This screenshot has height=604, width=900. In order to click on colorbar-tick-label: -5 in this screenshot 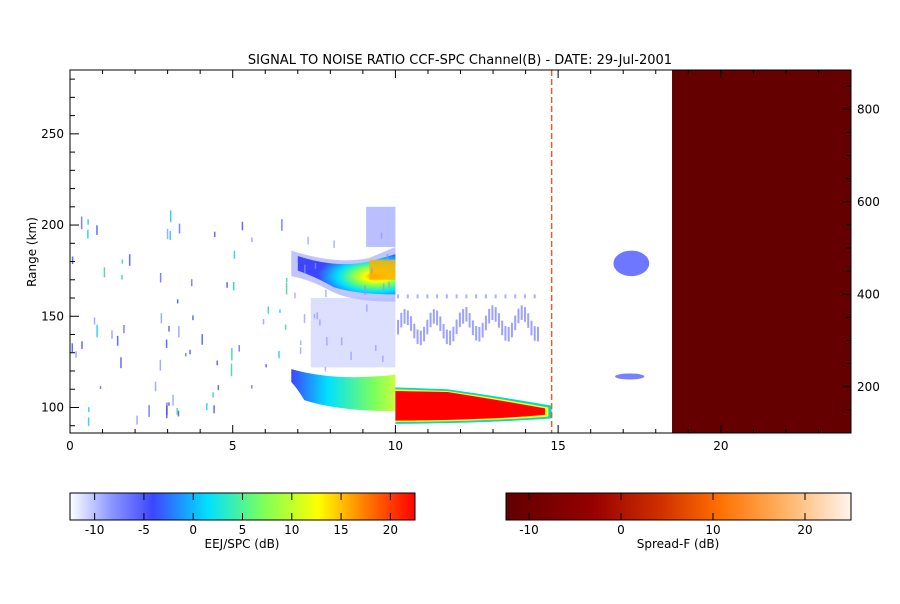, I will do `click(144, 530)`.